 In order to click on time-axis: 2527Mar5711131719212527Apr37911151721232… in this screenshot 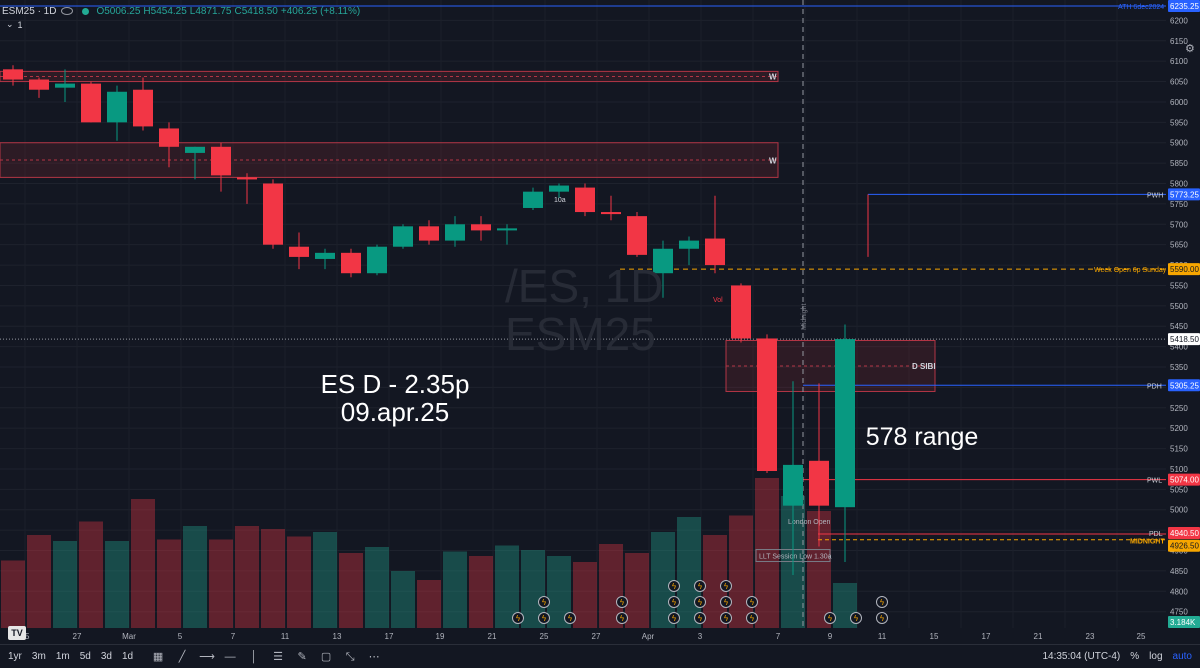, I will do `click(600, 636)`.